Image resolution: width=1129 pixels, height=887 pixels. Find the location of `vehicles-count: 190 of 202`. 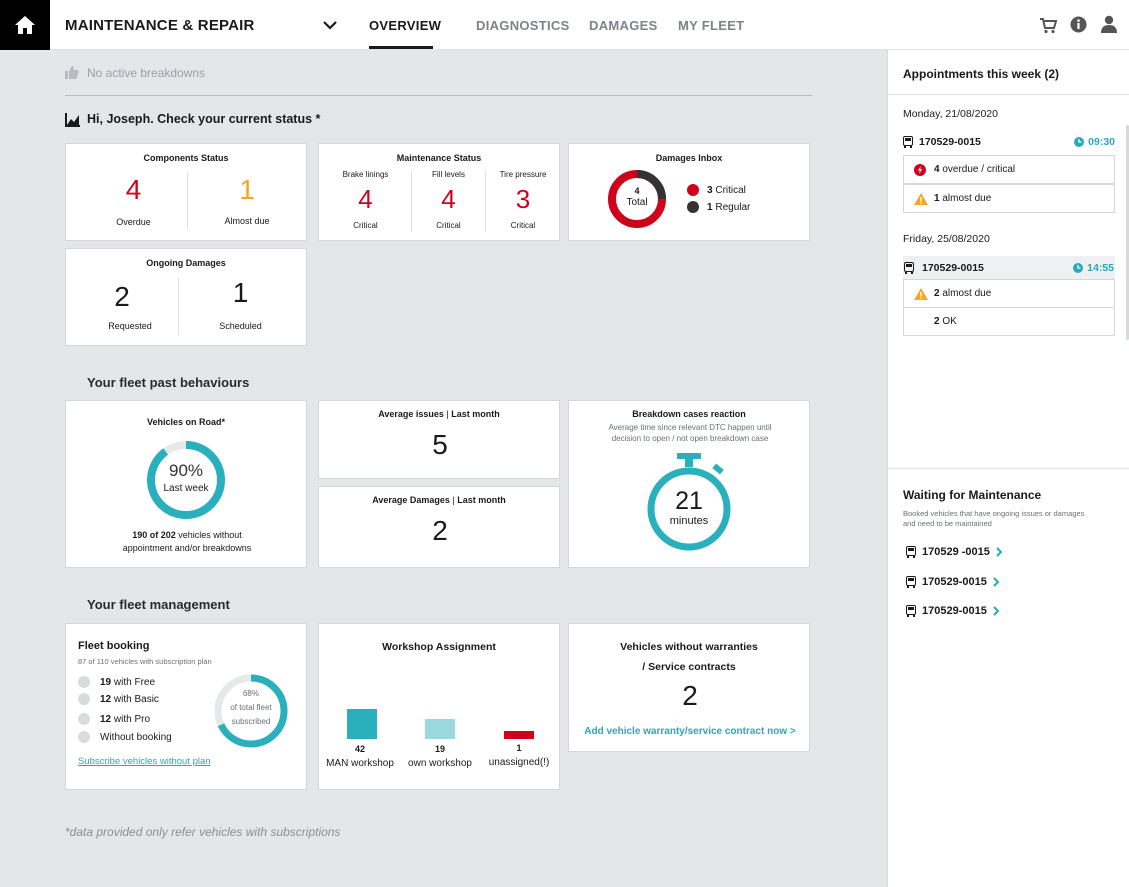

vehicles-count: 190 of 202 is located at coordinates (154, 535).